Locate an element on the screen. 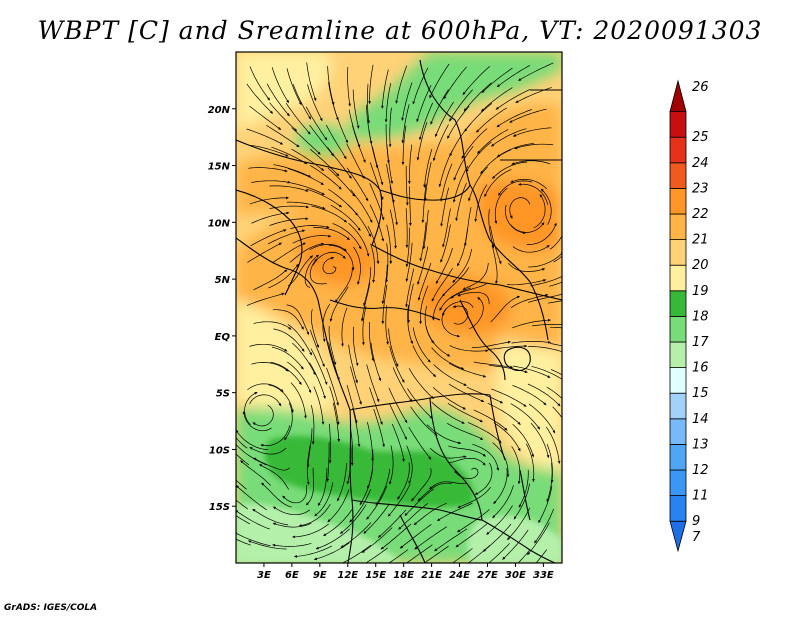 This screenshot has height=618, width=800. colorbar-label: 9 is located at coordinates (696, 521).